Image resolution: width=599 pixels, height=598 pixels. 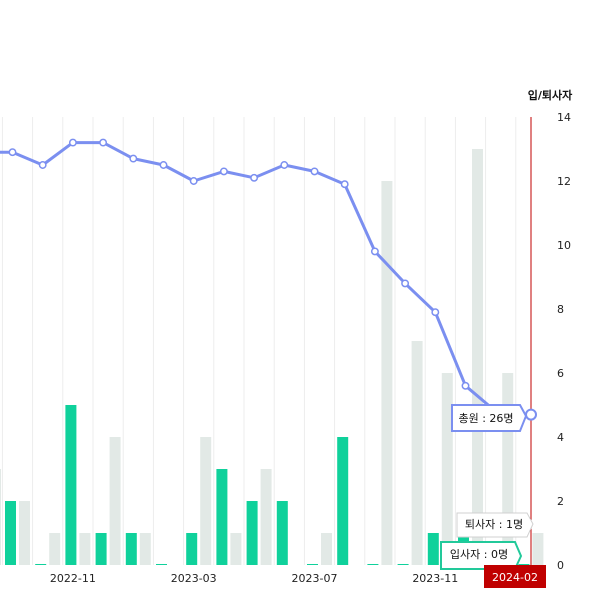 What do you see at coordinates (485, 418) in the screenshot?
I see `tooltip-total-text: 총원 : 26명` at bounding box center [485, 418].